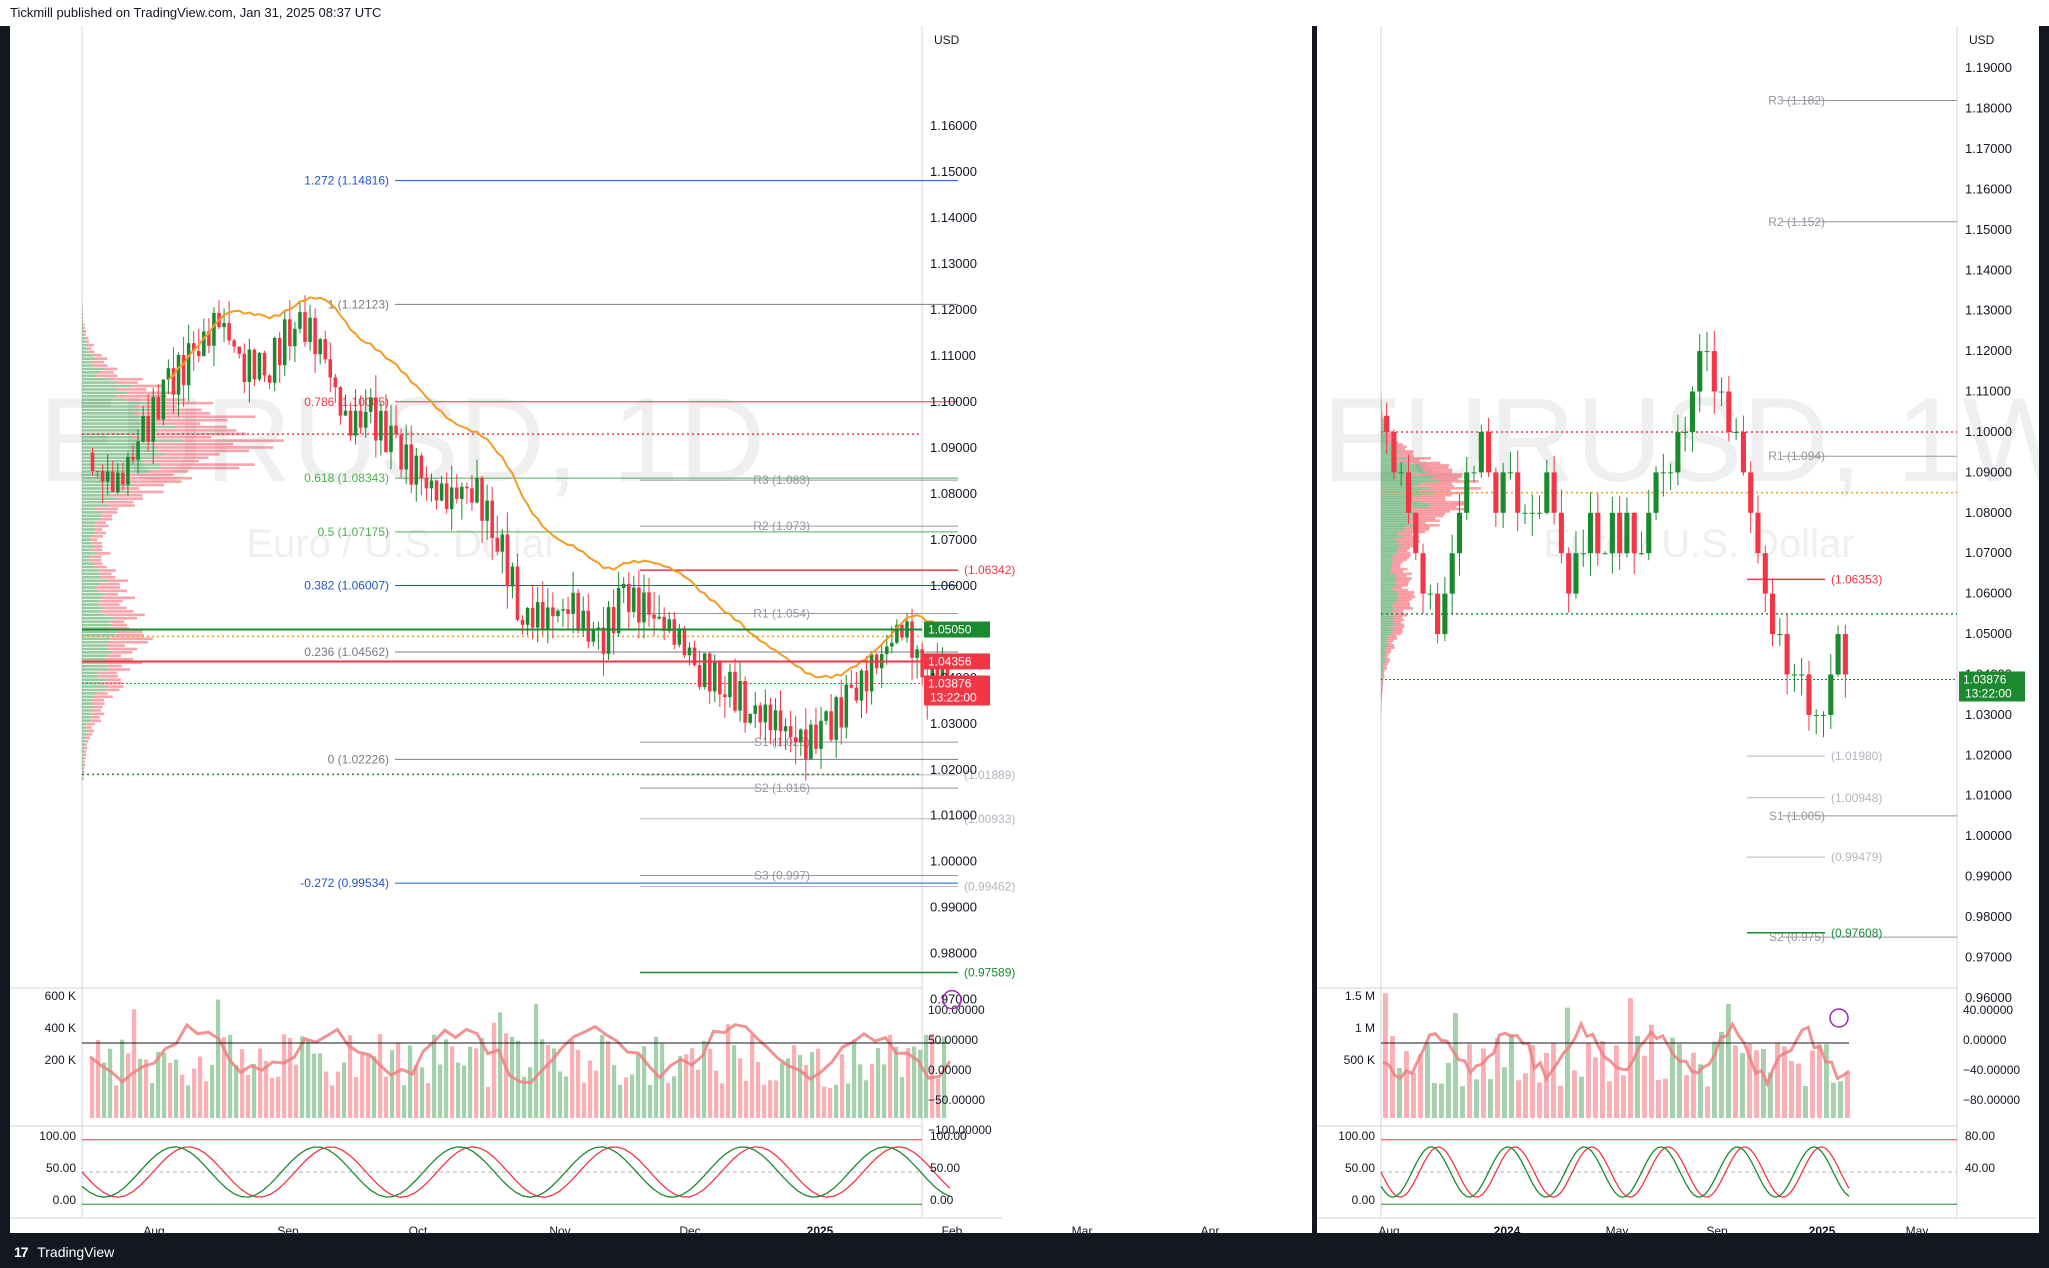  Describe the element at coordinates (781, 480) in the screenshot. I see `pivot-level-label: R3 (1.083)` at that location.